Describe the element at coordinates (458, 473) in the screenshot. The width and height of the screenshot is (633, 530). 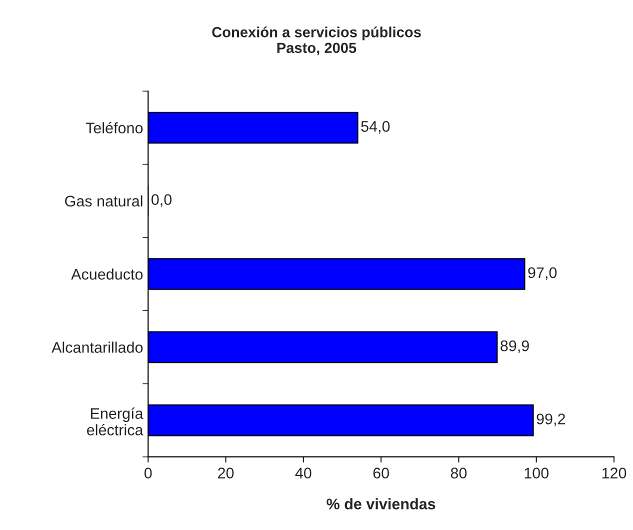
I see `x-tick-label: 80` at that location.